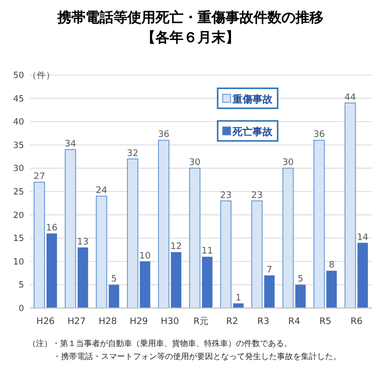 The width and height of the screenshot is (381, 372). What do you see at coordinates (132, 153) in the screenshot?
I see `data-label: 32` at bounding box center [132, 153].